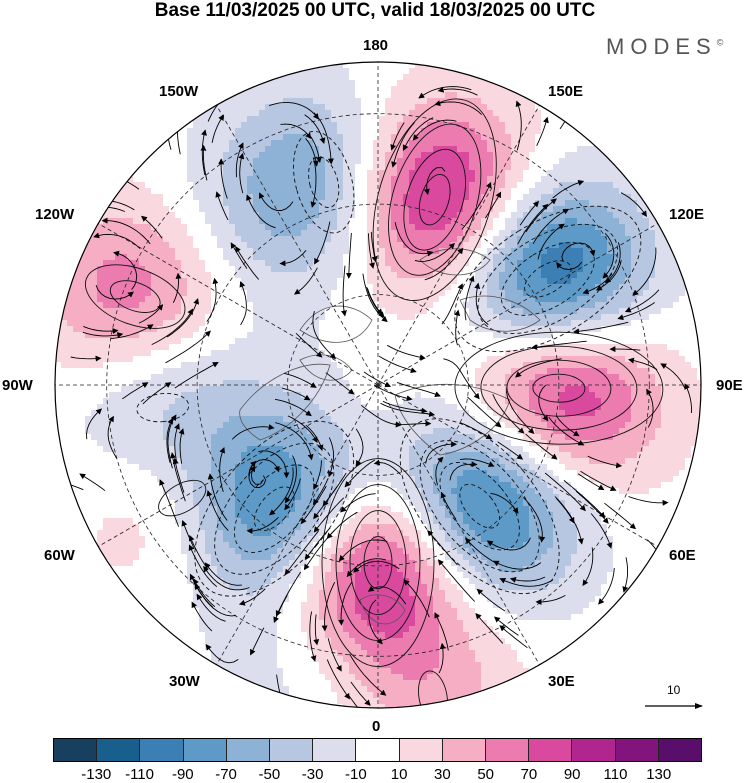 The image size is (750, 783). I want to click on colorbar-tick-label: -30, so click(312, 774).